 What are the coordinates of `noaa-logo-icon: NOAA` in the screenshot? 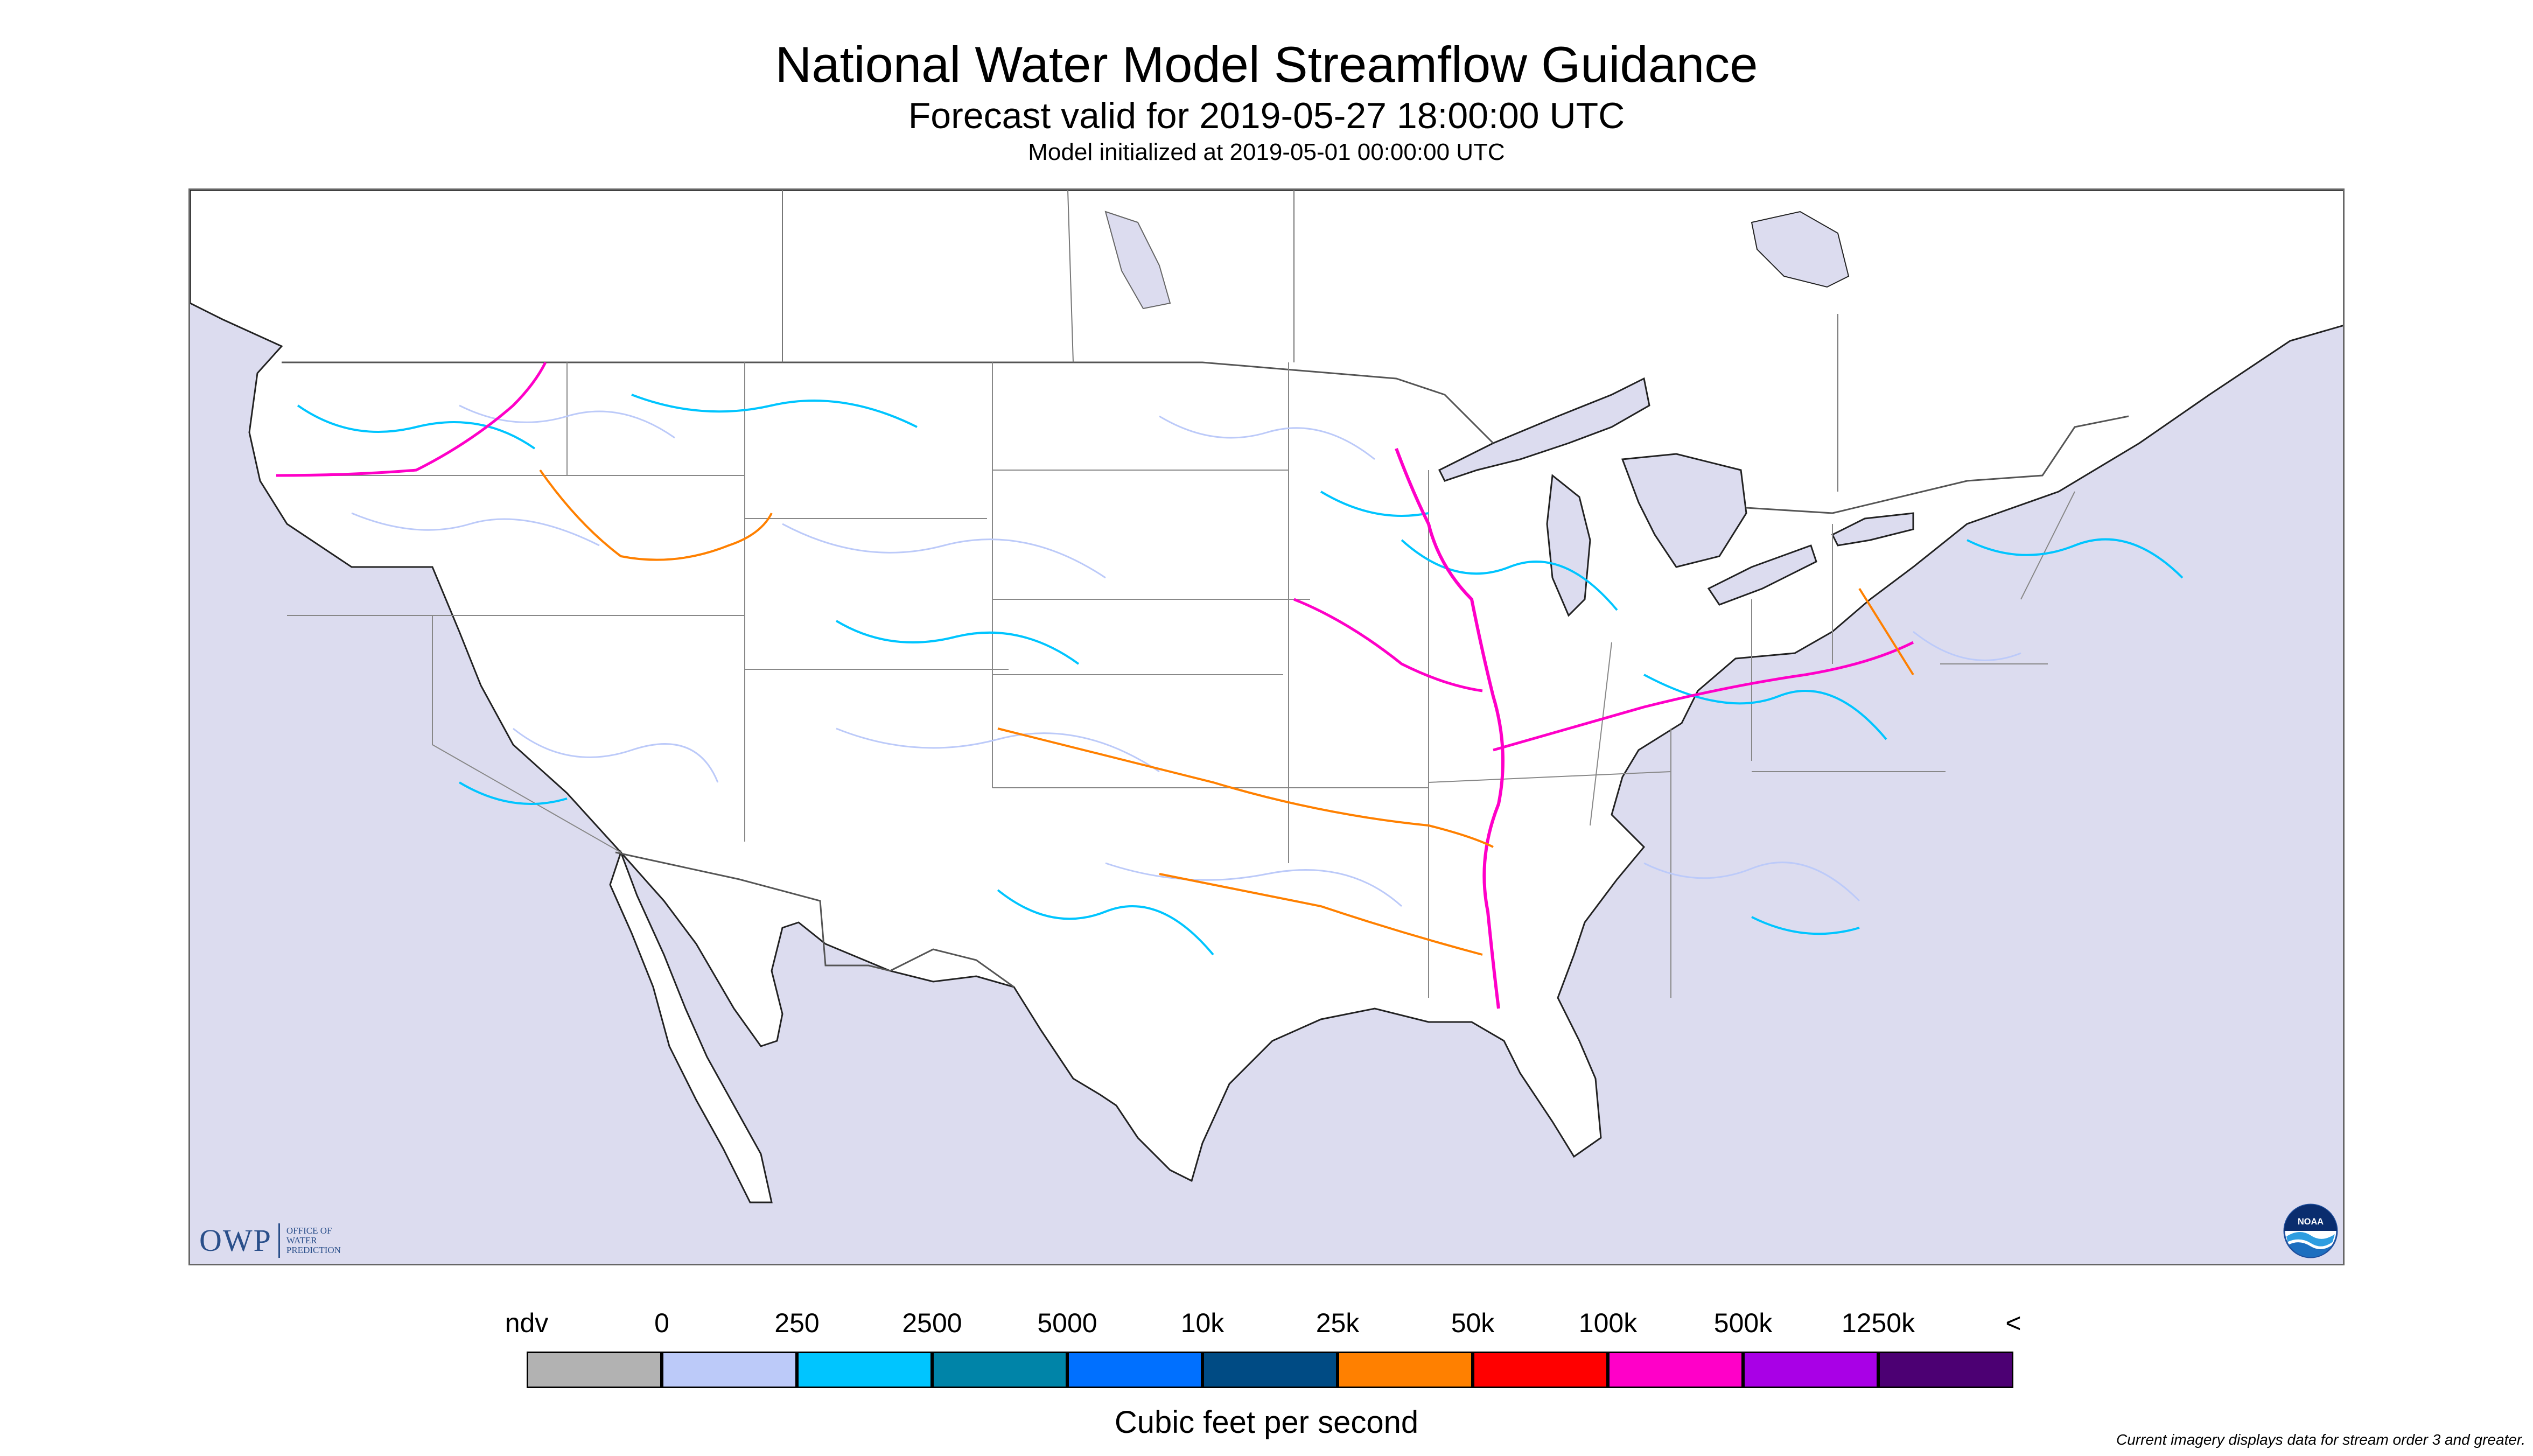 It's located at (2310, 1230).